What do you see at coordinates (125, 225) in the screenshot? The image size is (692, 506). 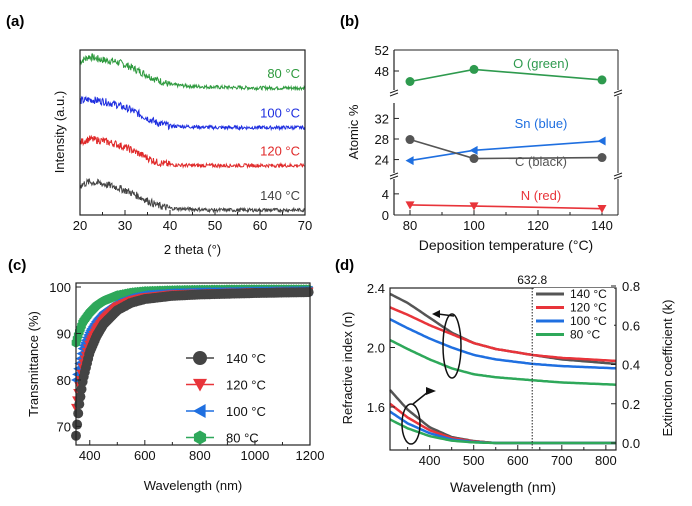 I see `x-tick-label: 30` at bounding box center [125, 225].